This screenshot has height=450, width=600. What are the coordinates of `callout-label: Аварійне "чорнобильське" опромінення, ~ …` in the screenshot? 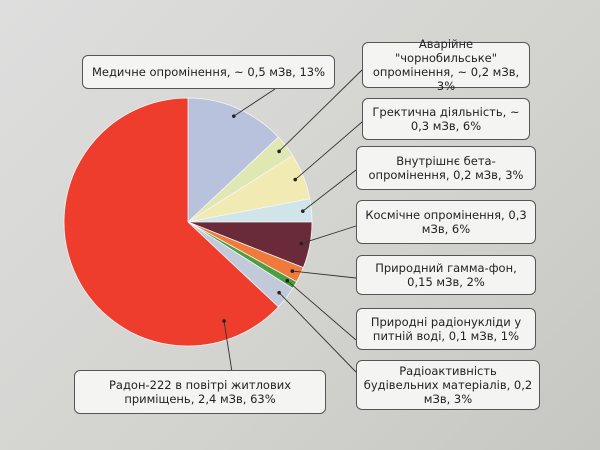 It's located at (446, 65).